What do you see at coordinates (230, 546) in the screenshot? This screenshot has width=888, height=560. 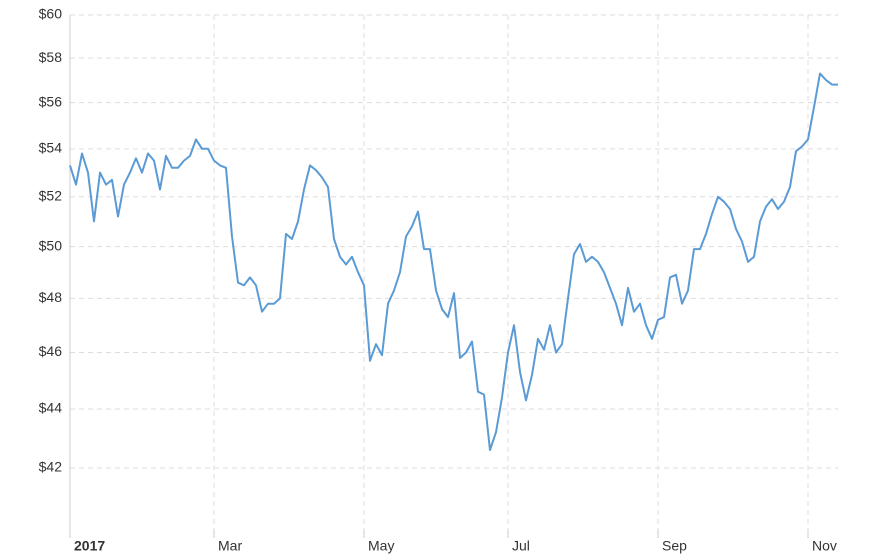 I see `x-tick-label: Mar` at bounding box center [230, 546].